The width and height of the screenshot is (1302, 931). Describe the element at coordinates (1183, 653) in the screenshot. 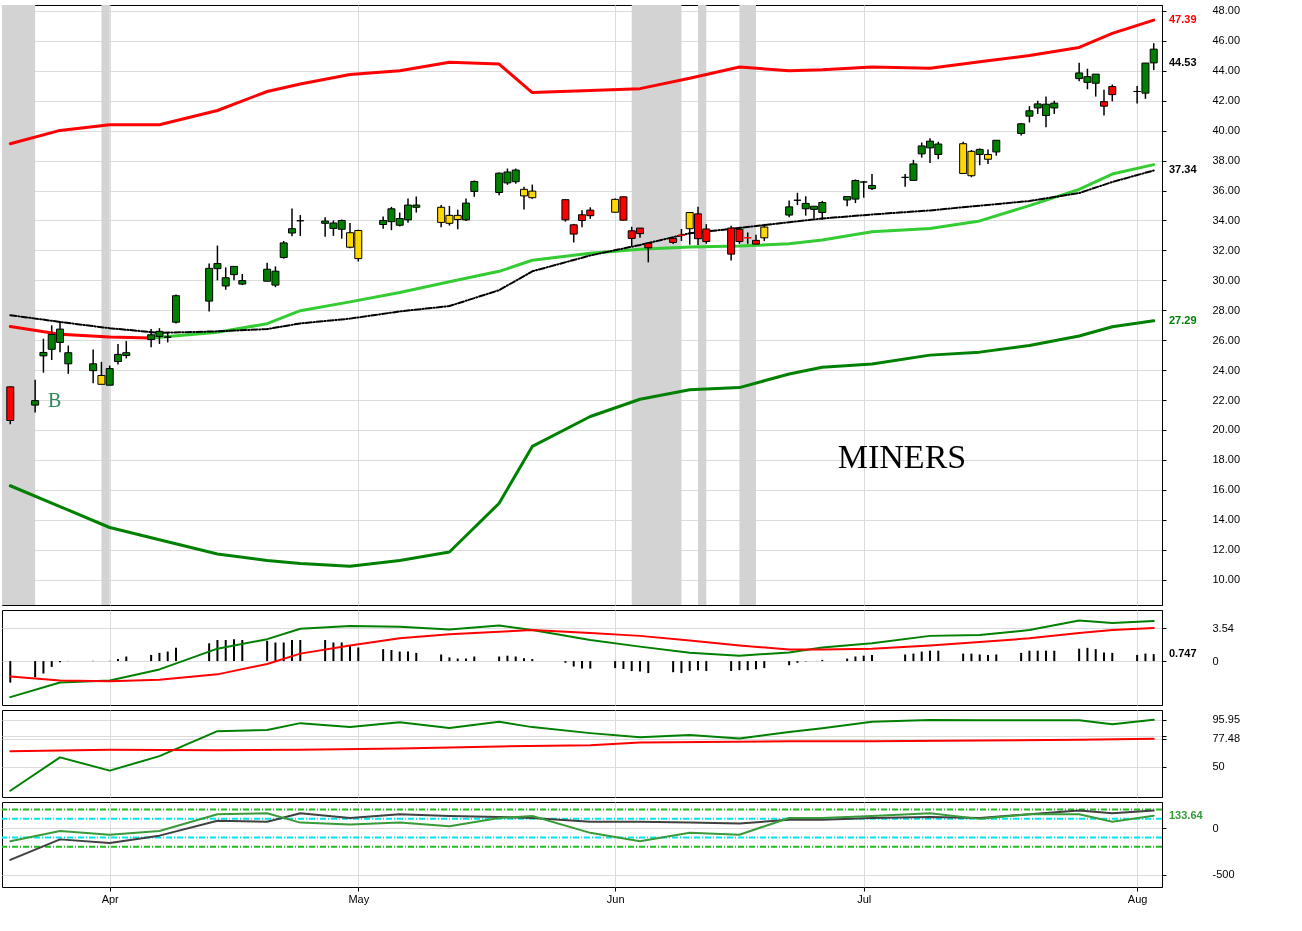

I see `data-label: 0.747` at that location.